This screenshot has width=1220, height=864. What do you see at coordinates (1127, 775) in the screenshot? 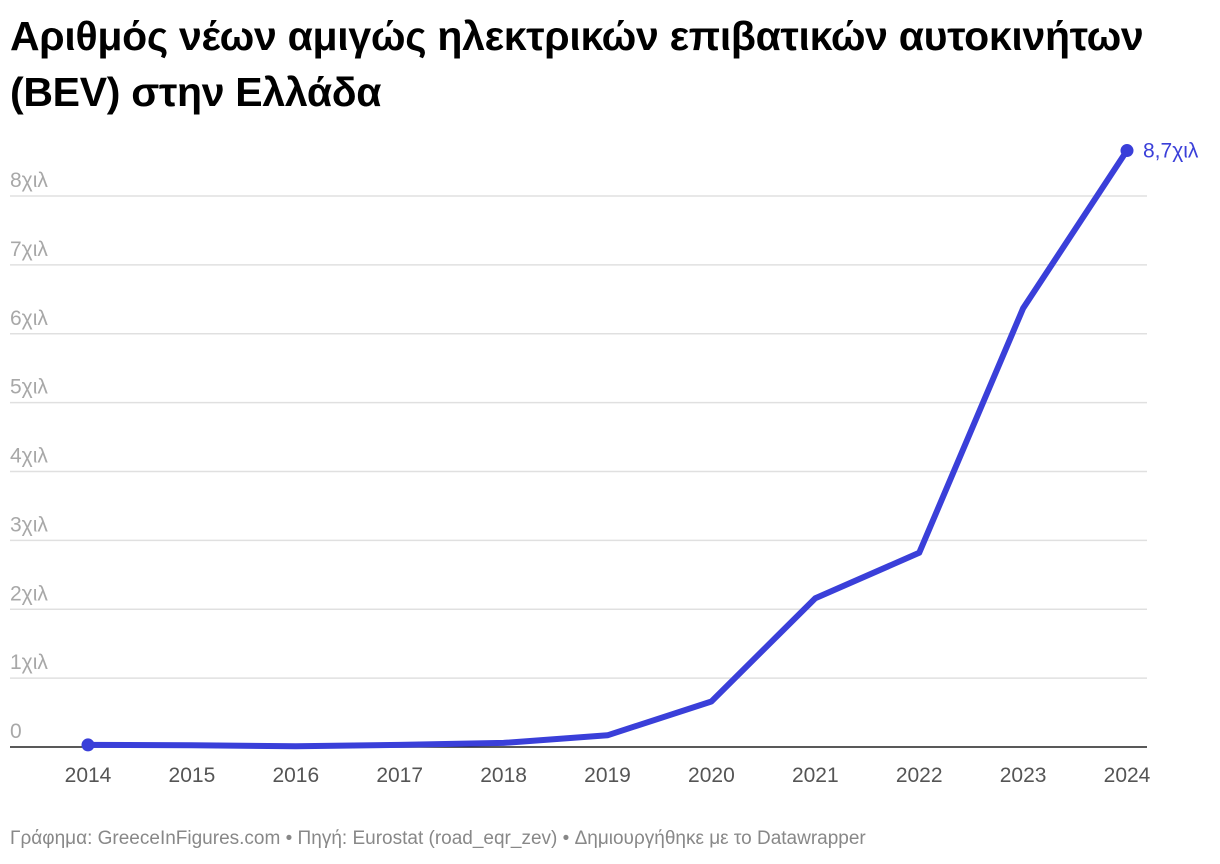
I see `x-tick-label: 2024` at bounding box center [1127, 775].